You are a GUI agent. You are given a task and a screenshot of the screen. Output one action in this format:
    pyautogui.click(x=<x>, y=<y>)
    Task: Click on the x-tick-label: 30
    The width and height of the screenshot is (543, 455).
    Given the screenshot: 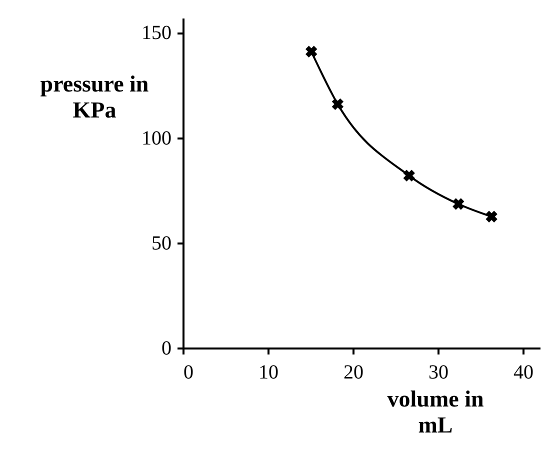 What is the action you would take?
    pyautogui.click(x=438, y=373)
    